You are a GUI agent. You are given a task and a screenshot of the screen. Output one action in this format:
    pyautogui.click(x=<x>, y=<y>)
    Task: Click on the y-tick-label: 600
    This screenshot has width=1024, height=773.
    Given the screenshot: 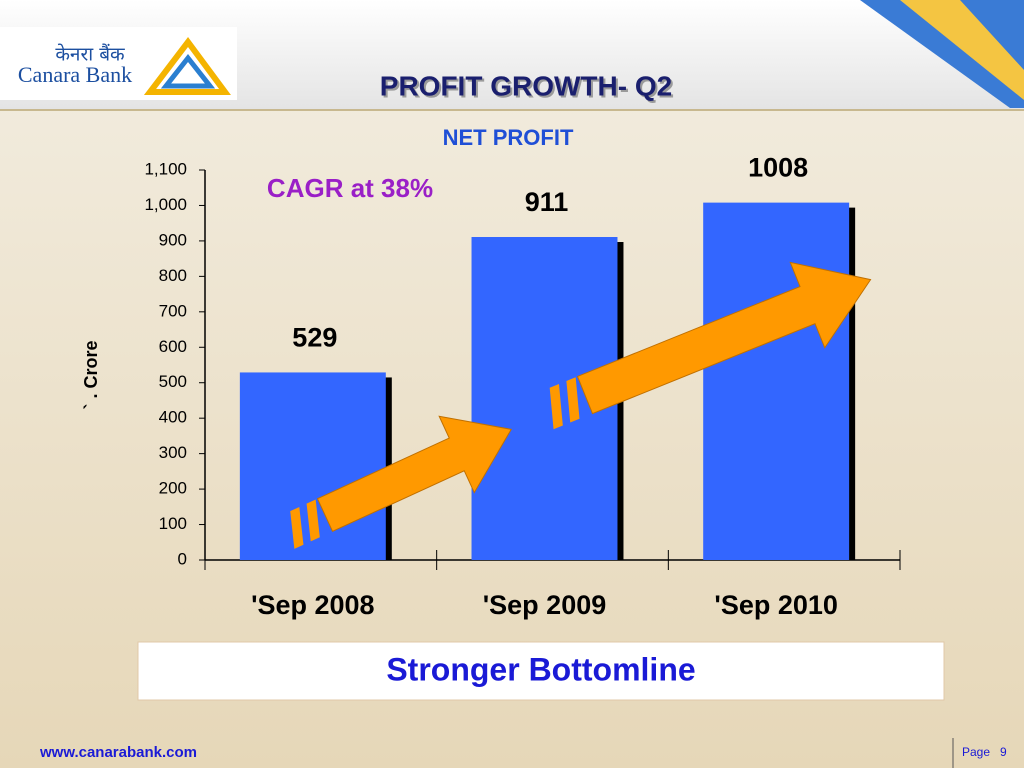 What is the action you would take?
    pyautogui.click(x=173, y=346)
    